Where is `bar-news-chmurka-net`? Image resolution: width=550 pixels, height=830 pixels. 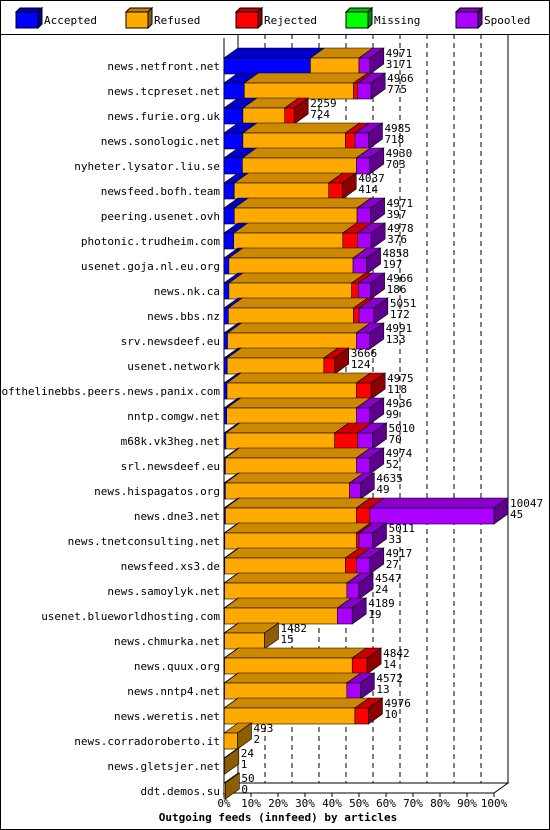
bar-news-chmurka-net is located at coordinates (251, 636).